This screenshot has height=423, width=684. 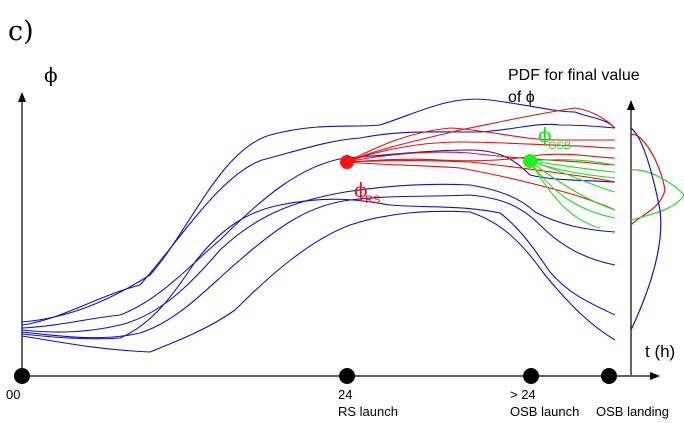 What do you see at coordinates (545, 135) in the screenshot?
I see `osb-marker-symbol: ϕ` at bounding box center [545, 135].